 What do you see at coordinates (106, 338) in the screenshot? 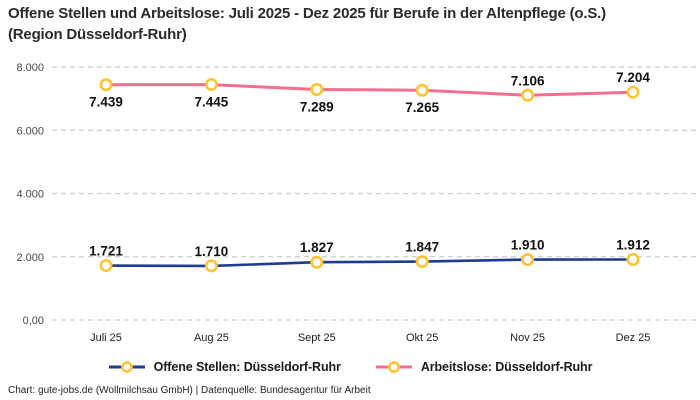
I see `x-axis-tick-label: Juli 25` at bounding box center [106, 338].